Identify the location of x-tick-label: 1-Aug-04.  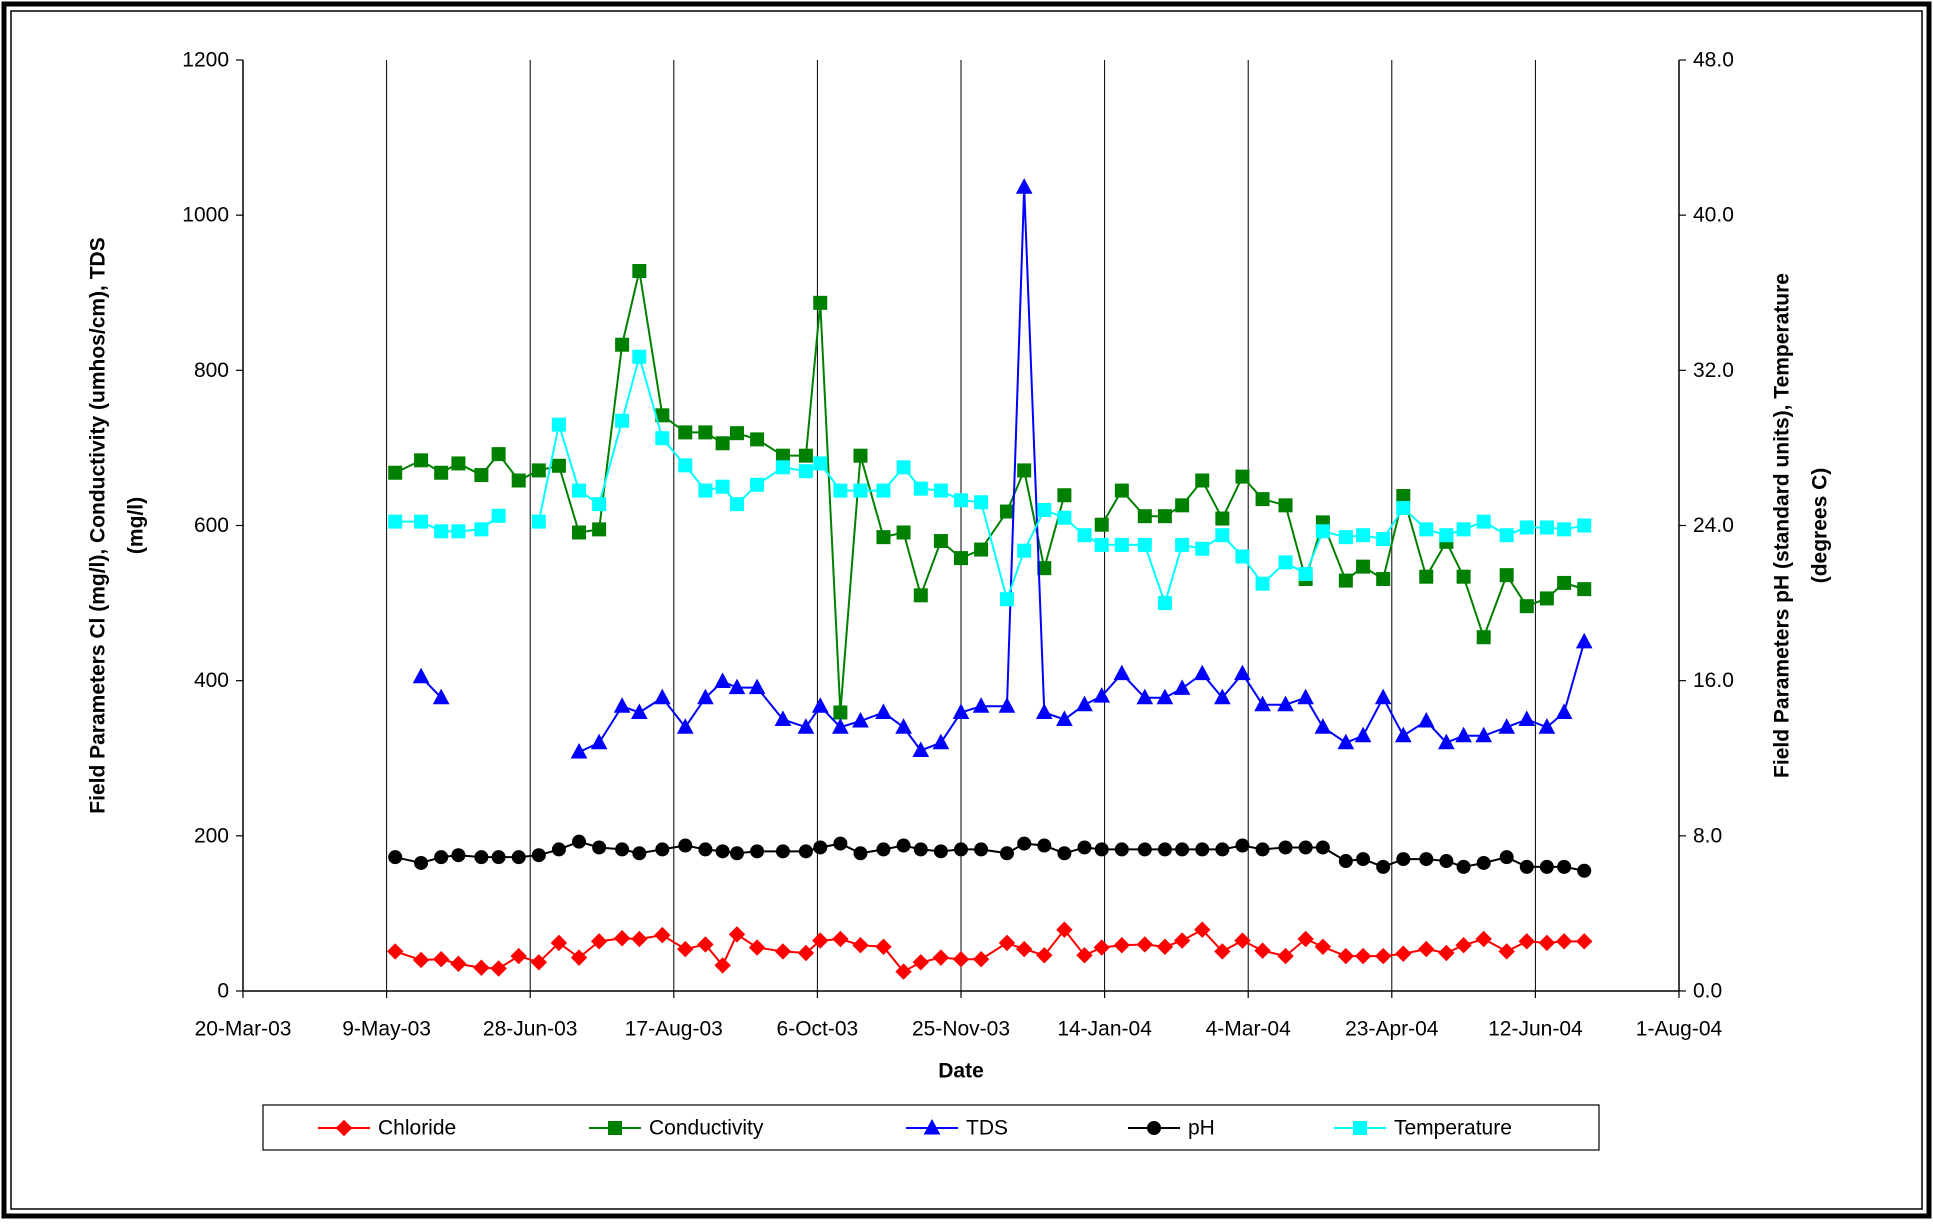
(1679, 1029).